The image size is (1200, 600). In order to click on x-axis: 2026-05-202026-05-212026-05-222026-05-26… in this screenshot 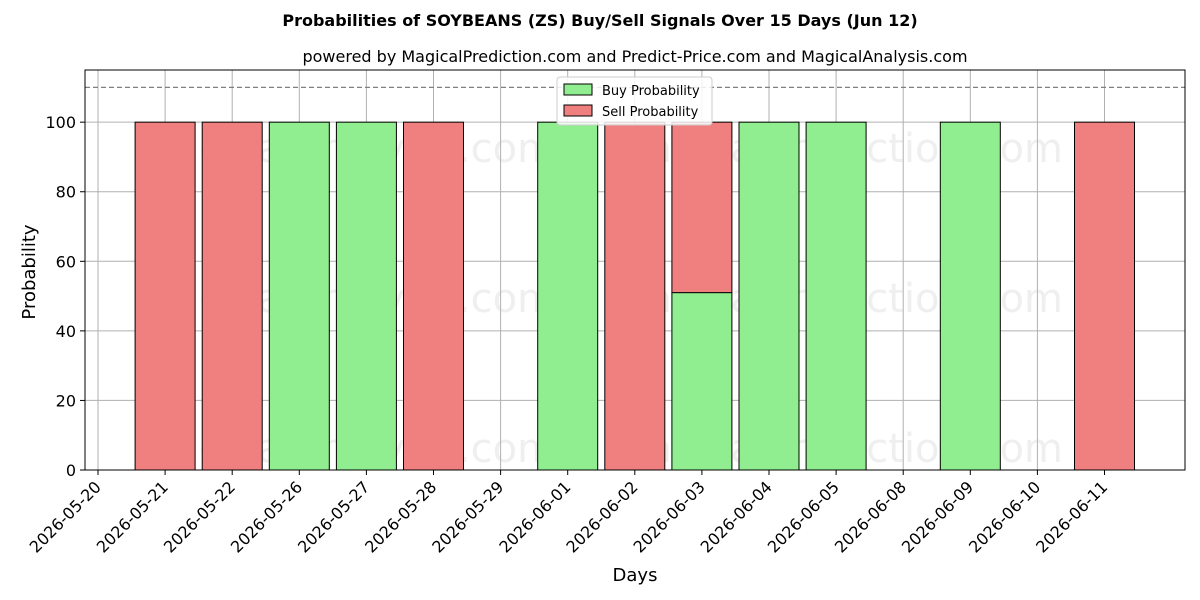, I will do `click(568, 513)`.